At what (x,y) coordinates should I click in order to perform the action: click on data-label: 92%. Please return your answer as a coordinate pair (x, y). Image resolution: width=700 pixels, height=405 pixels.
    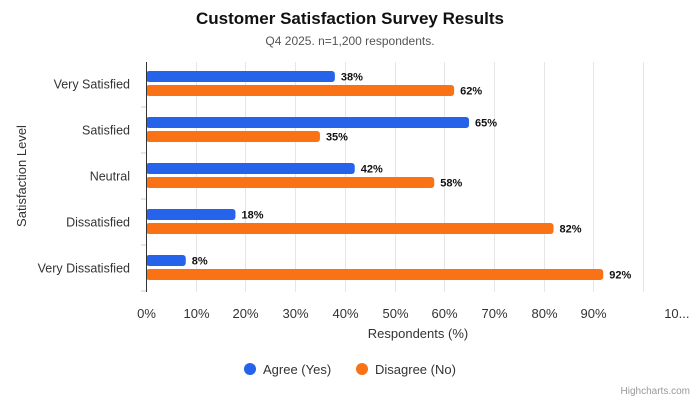
    Looking at the image, I should click on (620, 276).